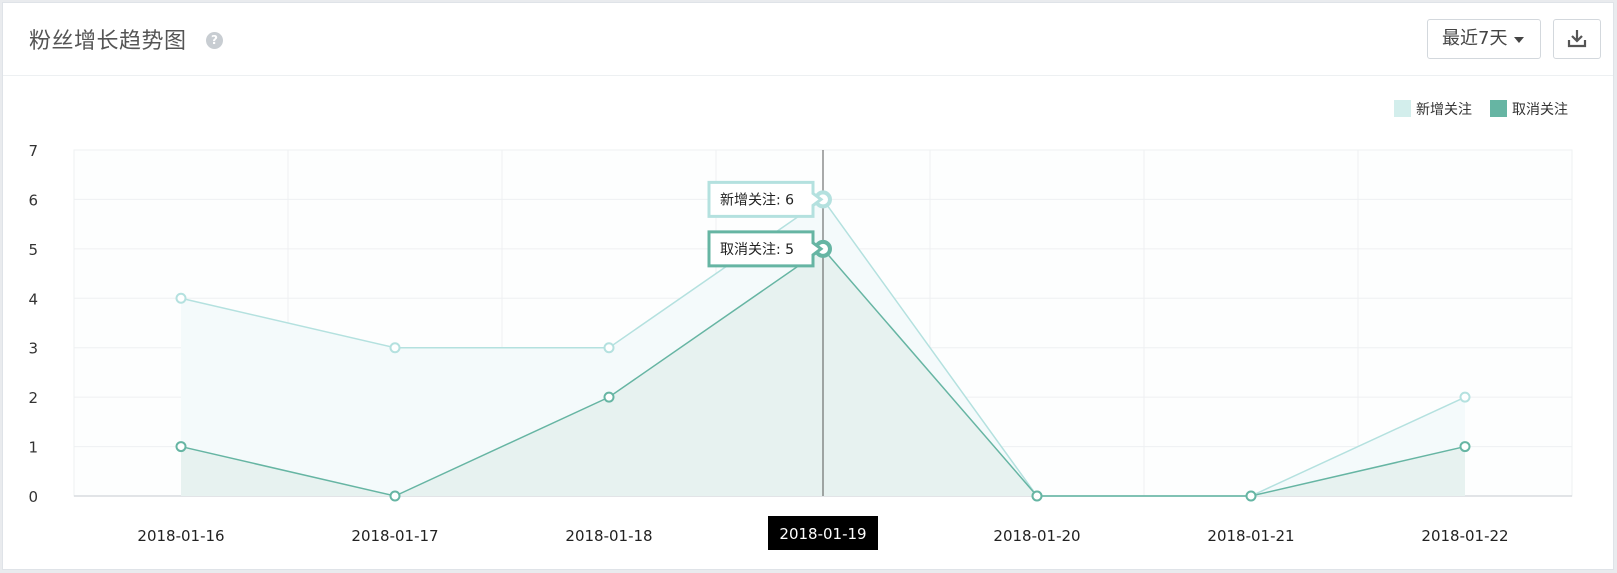 The image size is (1617, 573). What do you see at coordinates (1444, 110) in the screenshot?
I see `legend-label: 新增关注` at bounding box center [1444, 110].